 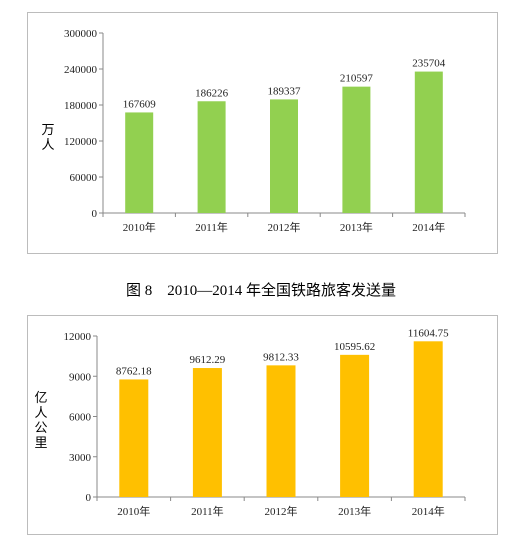 I want to click on data-label: 9612.29, so click(x=208, y=360).